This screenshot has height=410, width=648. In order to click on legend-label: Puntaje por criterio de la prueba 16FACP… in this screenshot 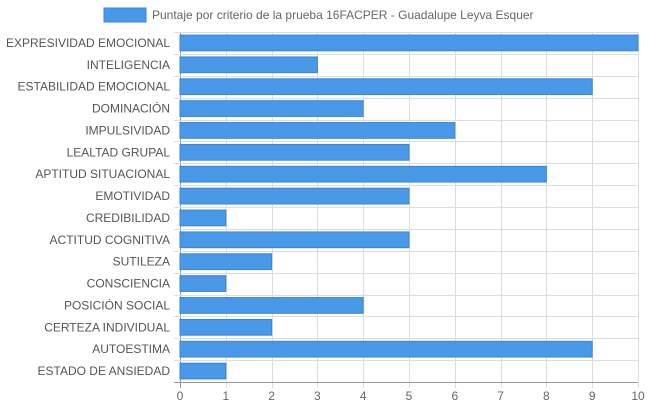, I will do `click(343, 15)`.